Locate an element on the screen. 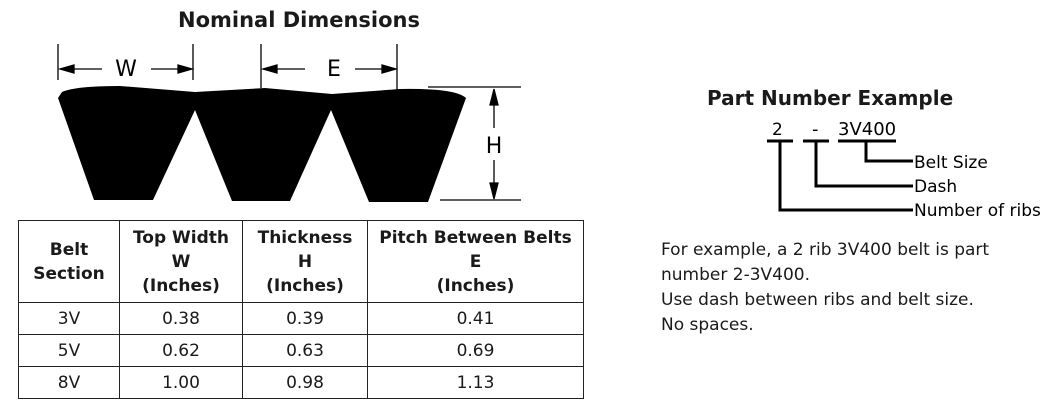 Image resolution: width=1064 pixels, height=412 pixels. cell: 0.62 is located at coordinates (181, 350).